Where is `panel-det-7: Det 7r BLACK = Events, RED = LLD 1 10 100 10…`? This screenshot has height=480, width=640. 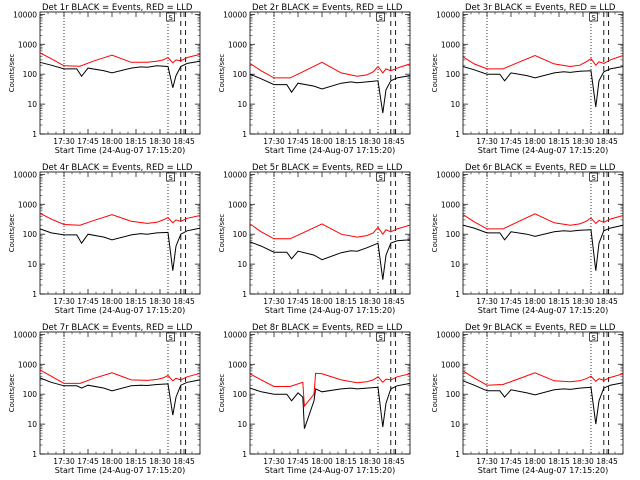
panel-det-7: Det 7r BLACK = Events, RED = LLD 1 10 100 10… is located at coordinates (104, 399).